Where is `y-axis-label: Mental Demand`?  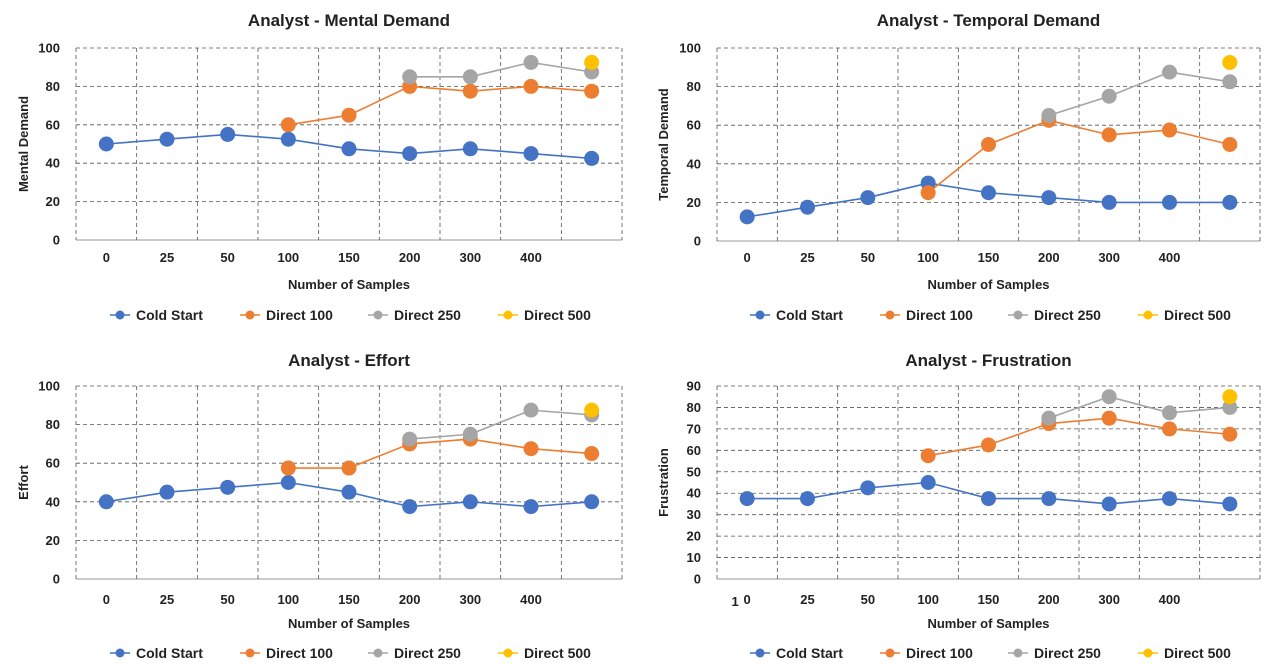 y-axis-label: Mental Demand is located at coordinates (23, 144).